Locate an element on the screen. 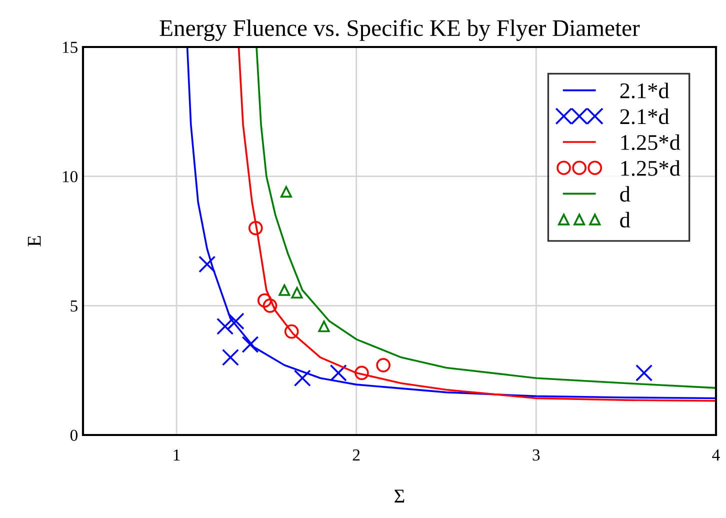 The width and height of the screenshot is (726, 518). y-tick-label: 0 is located at coordinates (74, 435).